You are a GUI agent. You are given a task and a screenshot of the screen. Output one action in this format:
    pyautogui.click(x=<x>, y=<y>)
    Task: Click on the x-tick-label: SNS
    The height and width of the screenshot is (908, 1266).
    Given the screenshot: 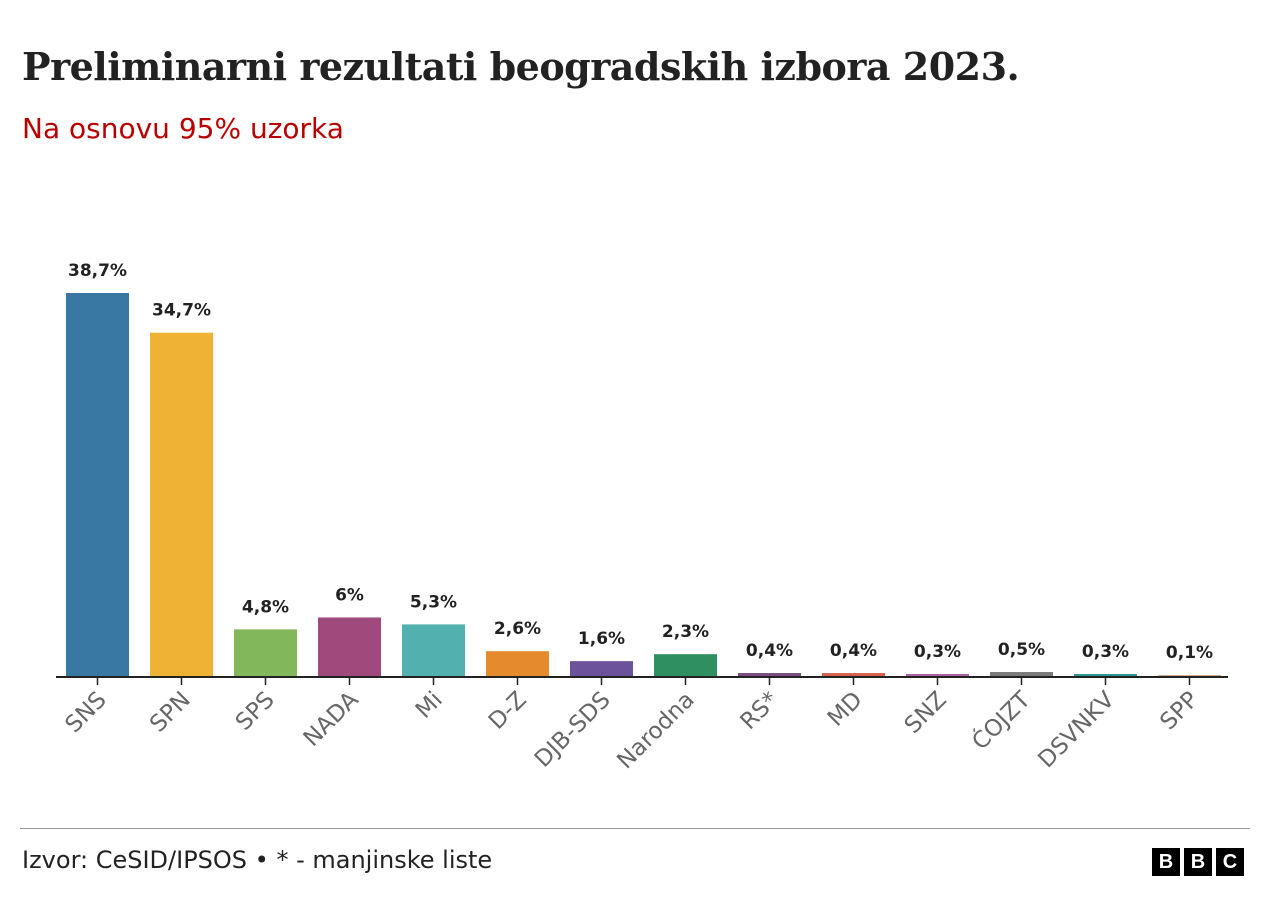 What is the action you would take?
    pyautogui.click(x=86, y=712)
    